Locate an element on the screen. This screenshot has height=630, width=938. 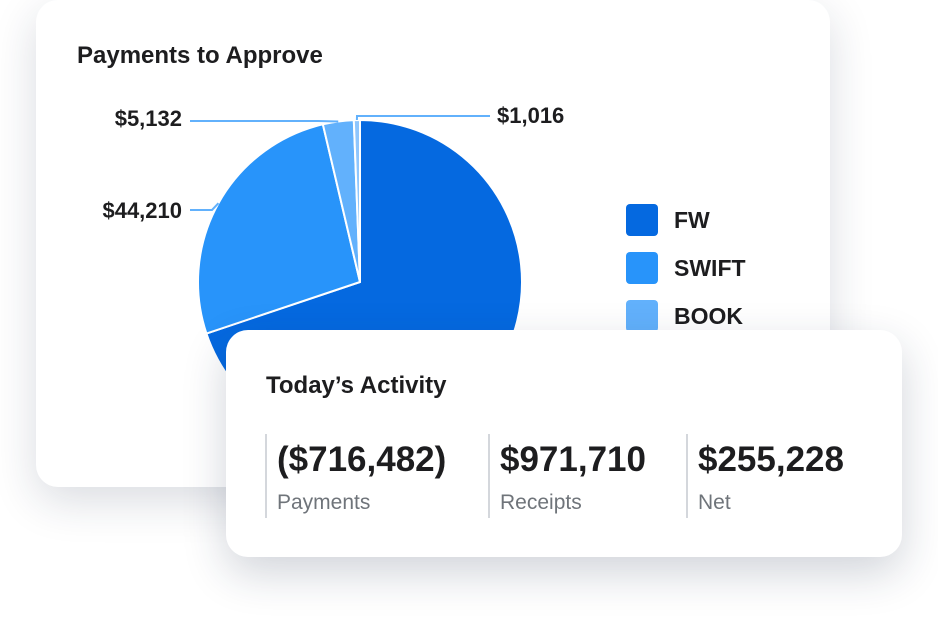
stat-payments: ($716,482) Payments is located at coordinates (355, 476).